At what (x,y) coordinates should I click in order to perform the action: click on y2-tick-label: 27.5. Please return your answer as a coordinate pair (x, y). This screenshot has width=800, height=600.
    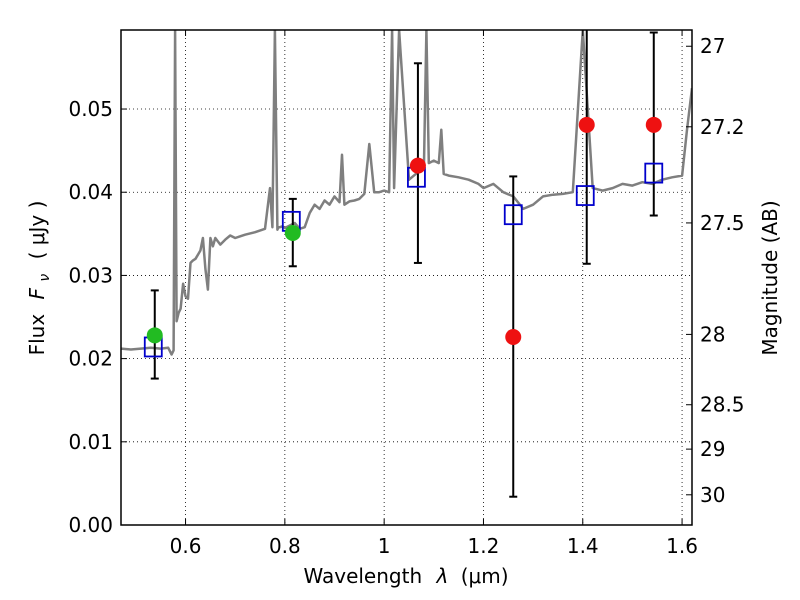
    Looking at the image, I should click on (722, 223).